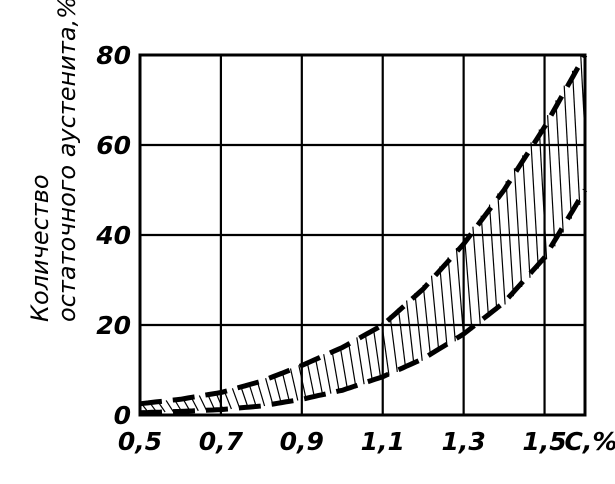 The image size is (615, 484). What do you see at coordinates (140, 441) in the screenshot?
I see `x-tick-label-0: 0,5` at bounding box center [140, 441].